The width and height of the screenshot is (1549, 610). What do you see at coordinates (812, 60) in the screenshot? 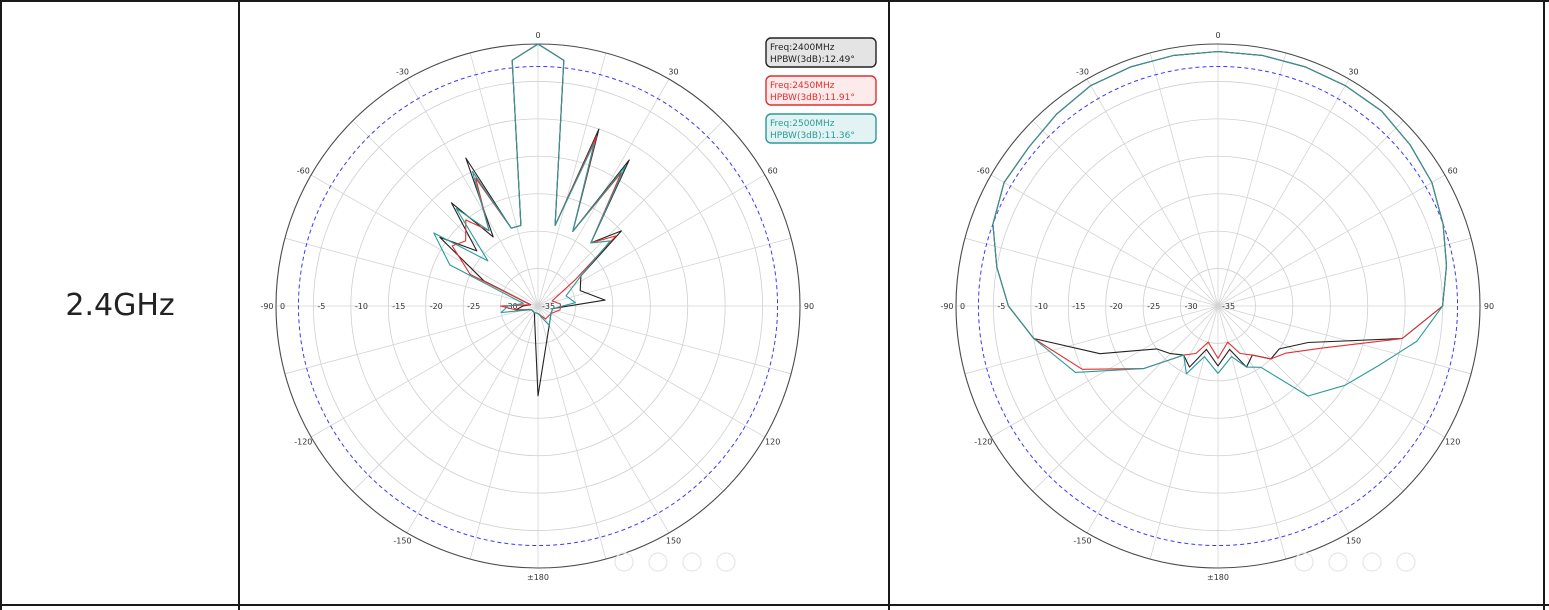
I see `legend-hpbw: HPBW(3dB):12.49°` at bounding box center [812, 60].